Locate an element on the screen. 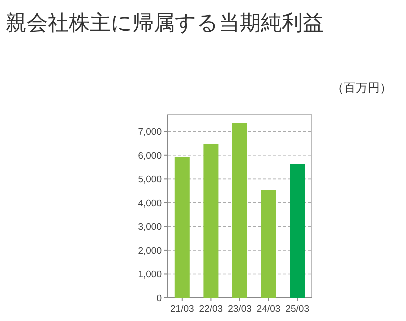  y-tick-label: 3,000 is located at coordinates (150, 228).